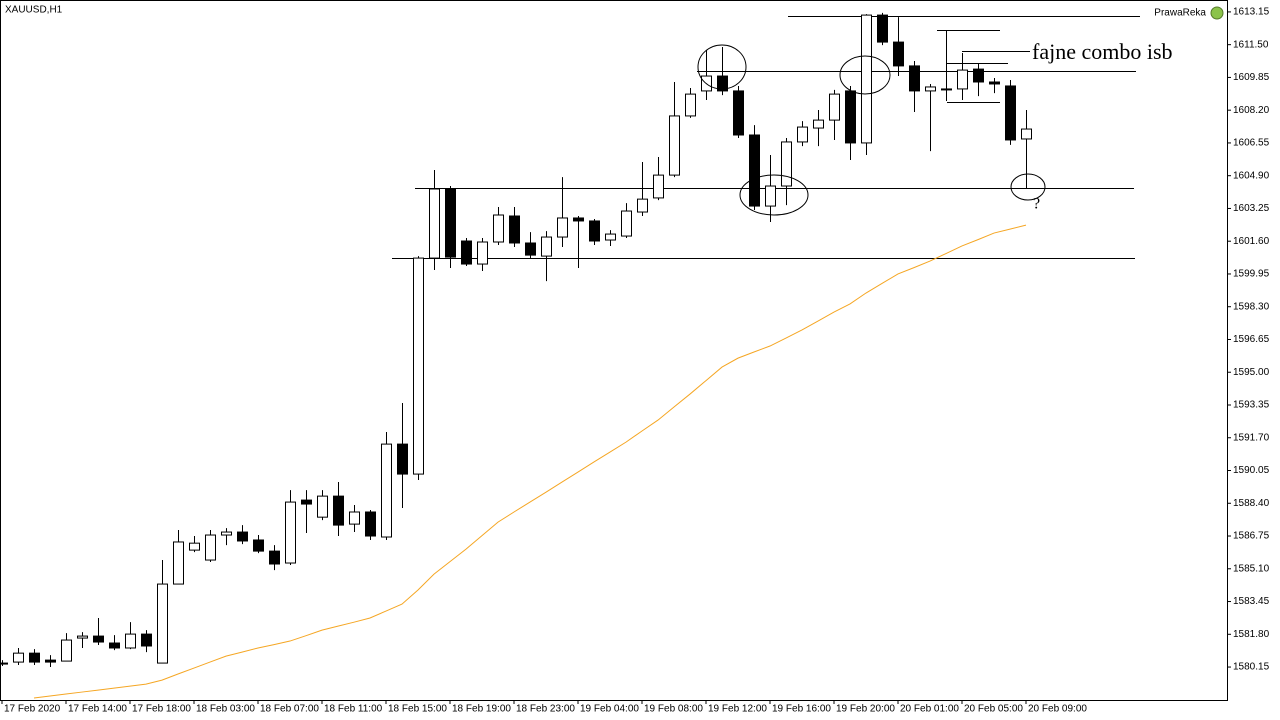 This screenshot has width=1280, height=720. I want to click on x-tick-label: 18 Feb 11:00, so click(353, 709).